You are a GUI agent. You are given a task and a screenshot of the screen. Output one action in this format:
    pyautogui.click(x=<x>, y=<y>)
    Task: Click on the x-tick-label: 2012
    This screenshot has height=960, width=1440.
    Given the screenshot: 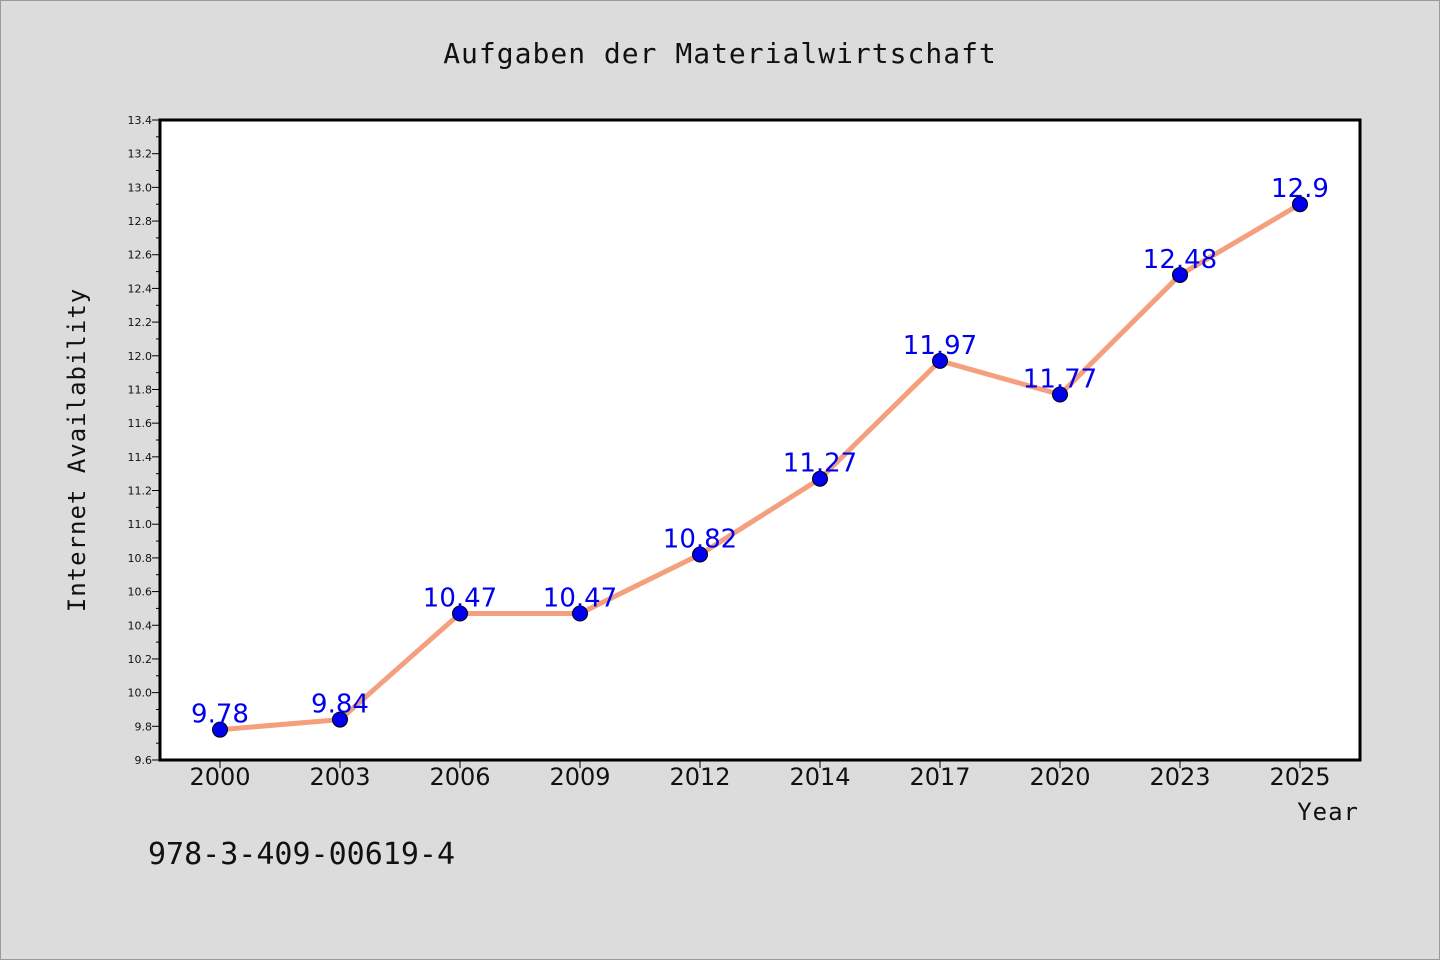 What is the action you would take?
    pyautogui.click(x=699, y=777)
    